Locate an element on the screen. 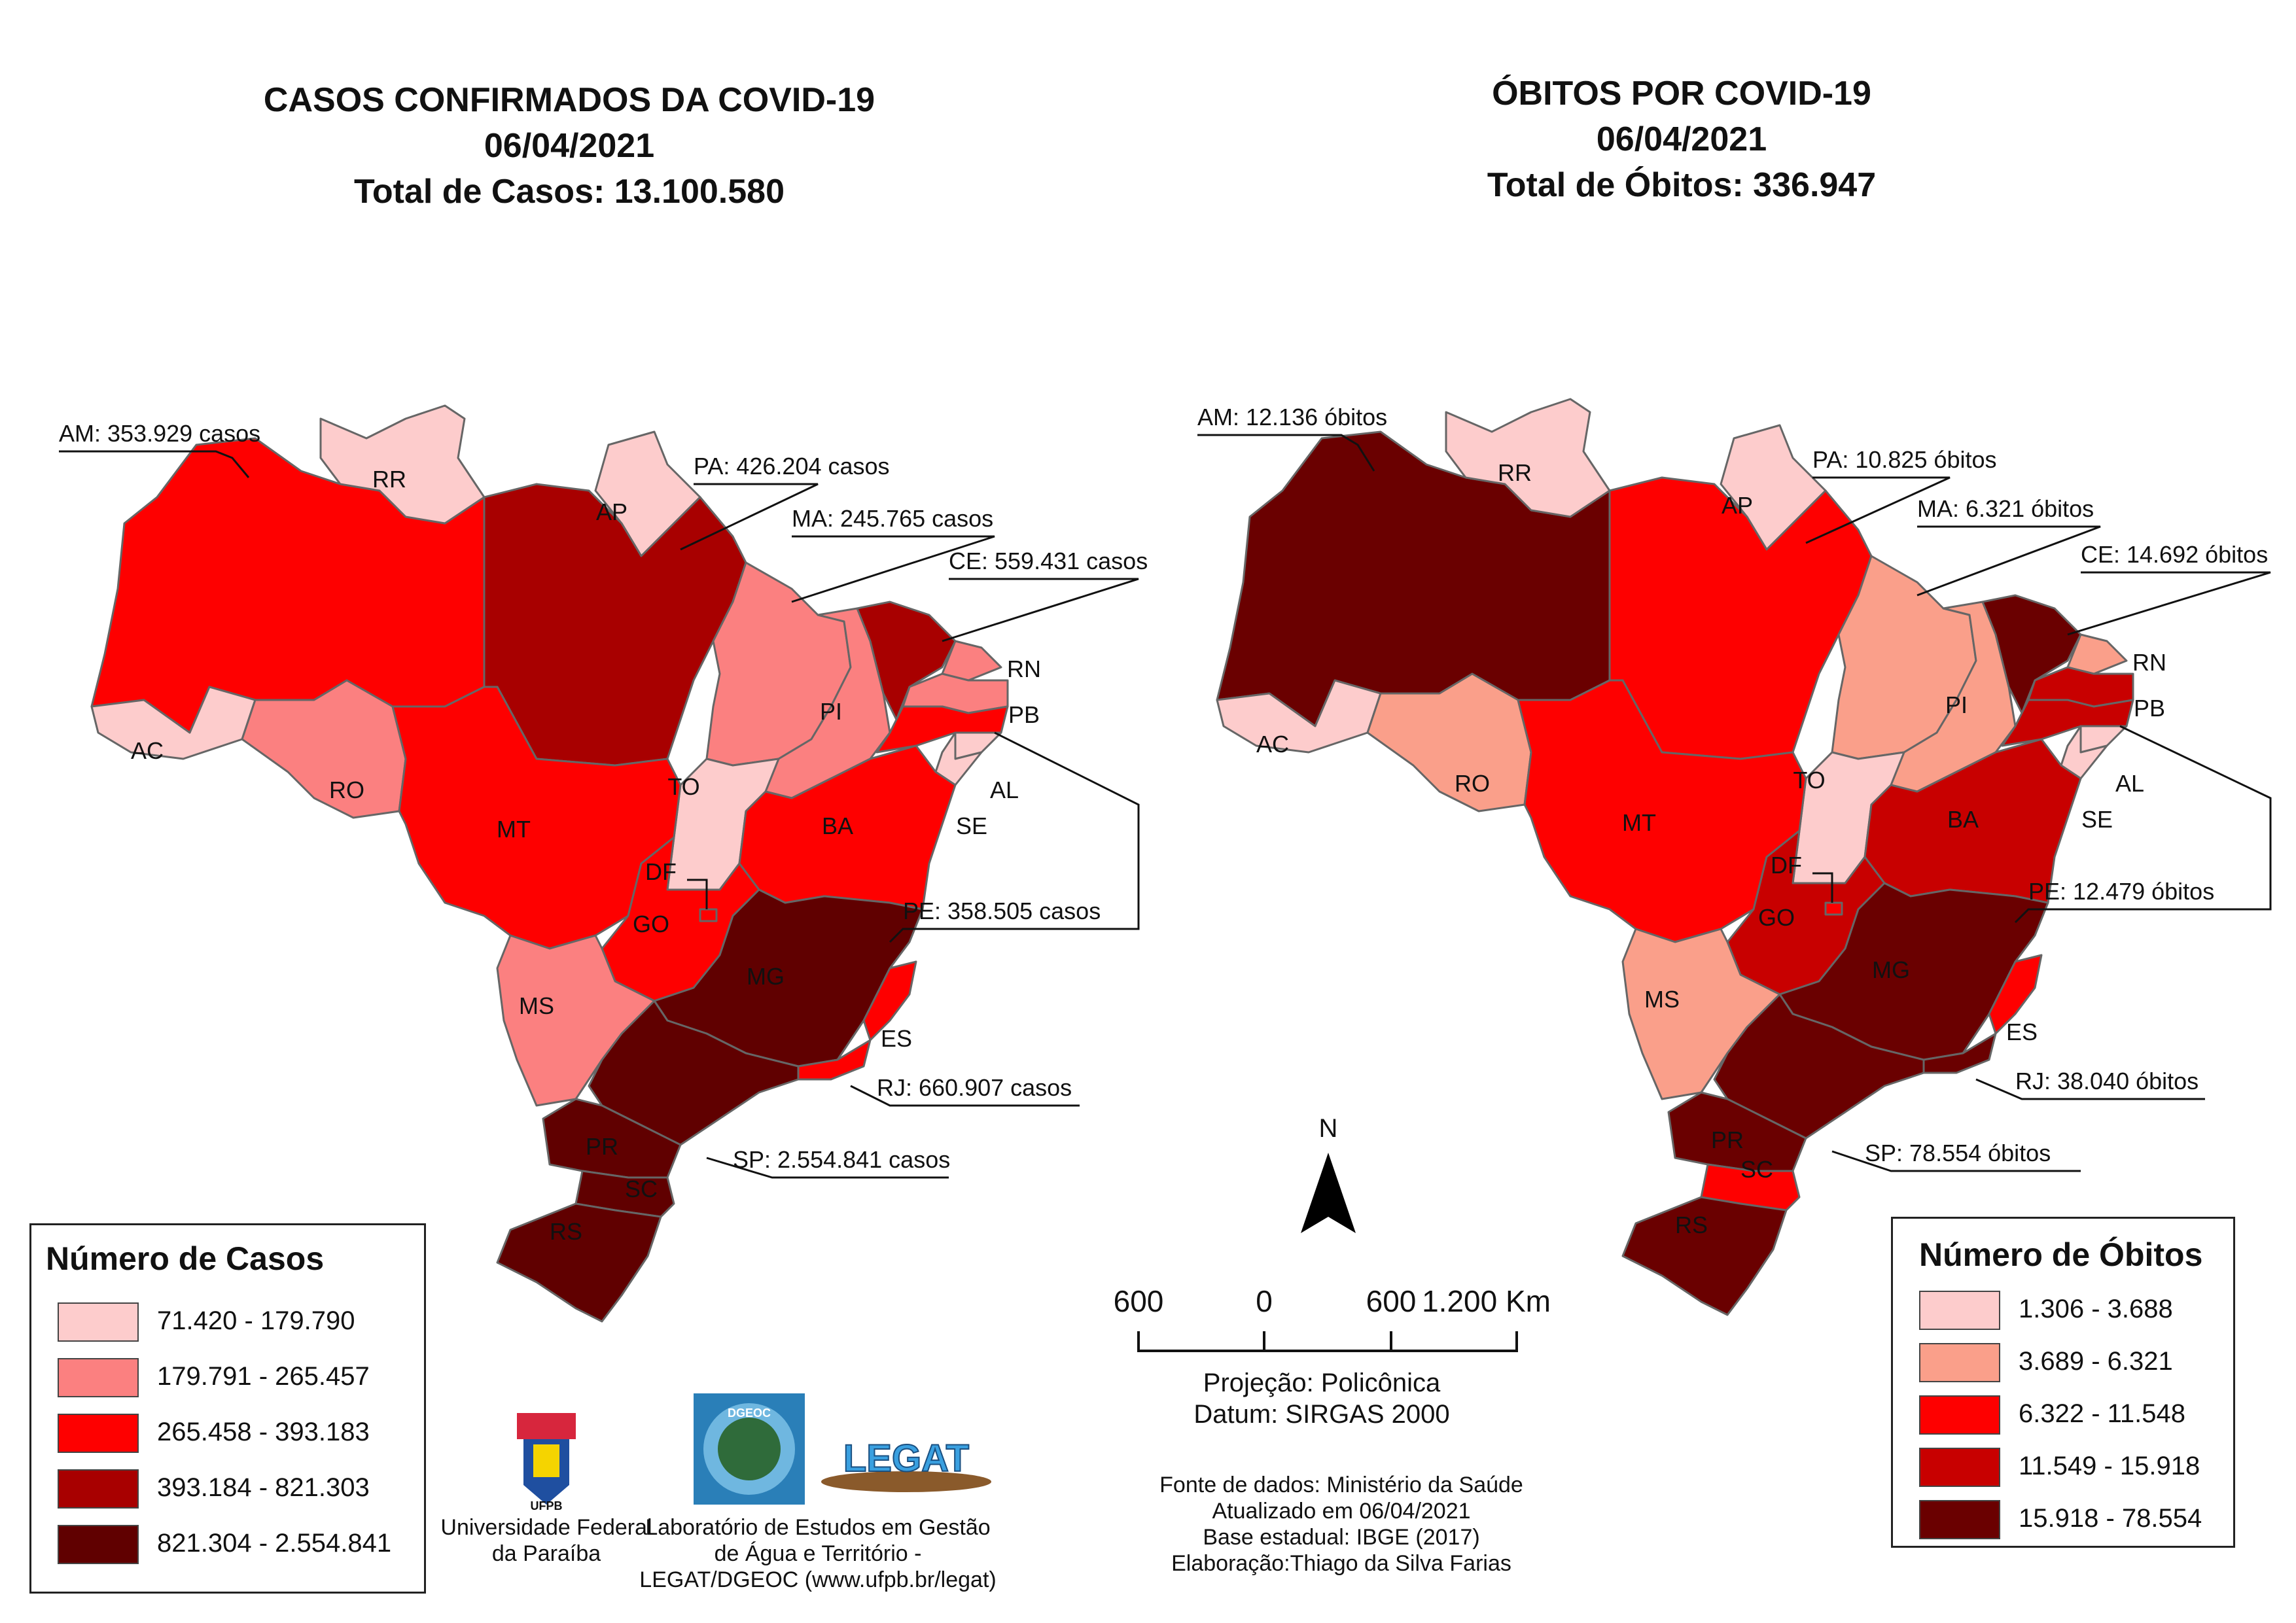 This screenshot has width=2296, height=1623. label-RN: RN is located at coordinates (2149, 663).